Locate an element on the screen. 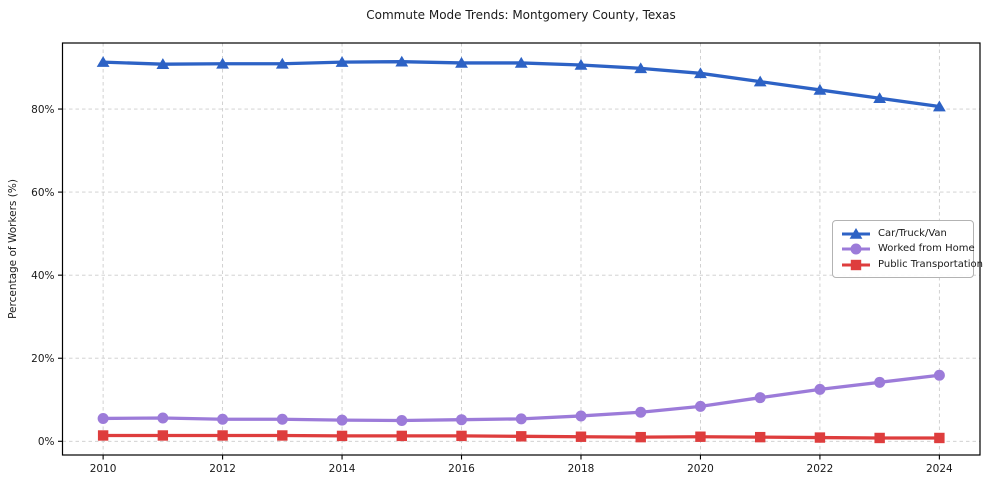 The width and height of the screenshot is (990, 490). x-tick-label: 2014 is located at coordinates (342, 469).